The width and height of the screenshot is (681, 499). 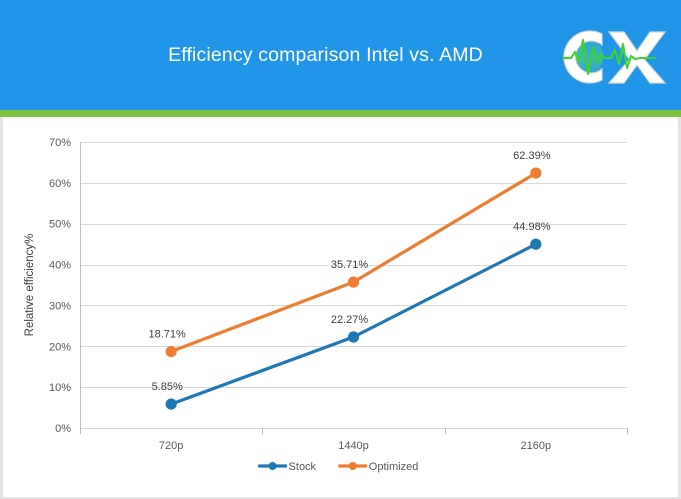 I want to click on y-axis-title: Relative efficiency%, so click(x=30, y=285).